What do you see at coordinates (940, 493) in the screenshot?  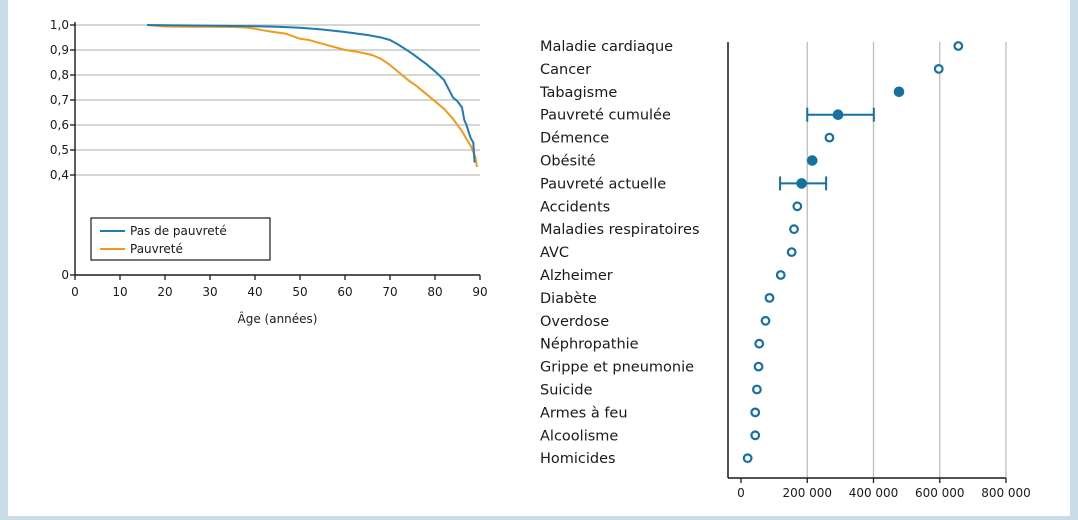 I see `x-tick-label: 600 000` at bounding box center [940, 493].